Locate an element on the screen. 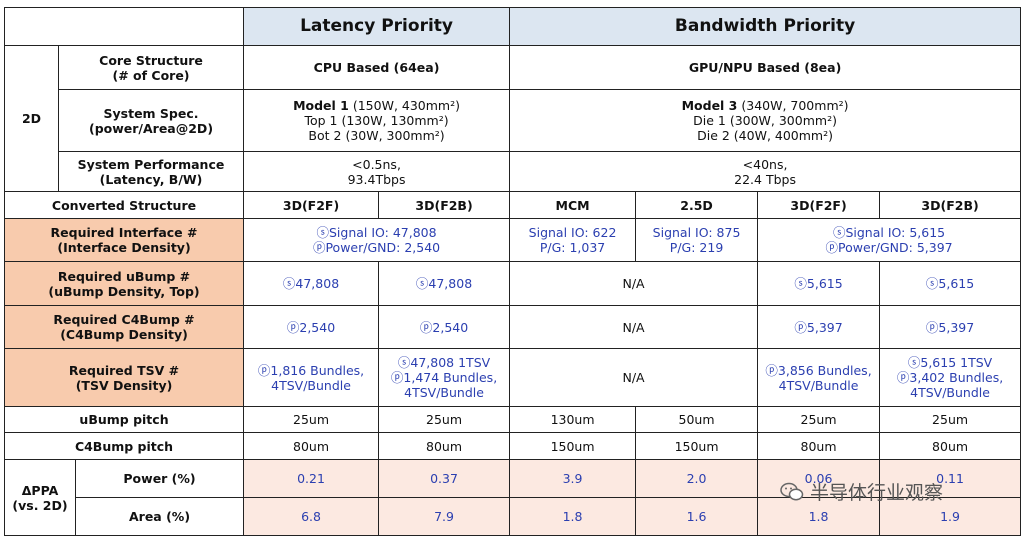  label-required-ubump: Required uBump # (uBump Density, Top) is located at coordinates (124, 283).